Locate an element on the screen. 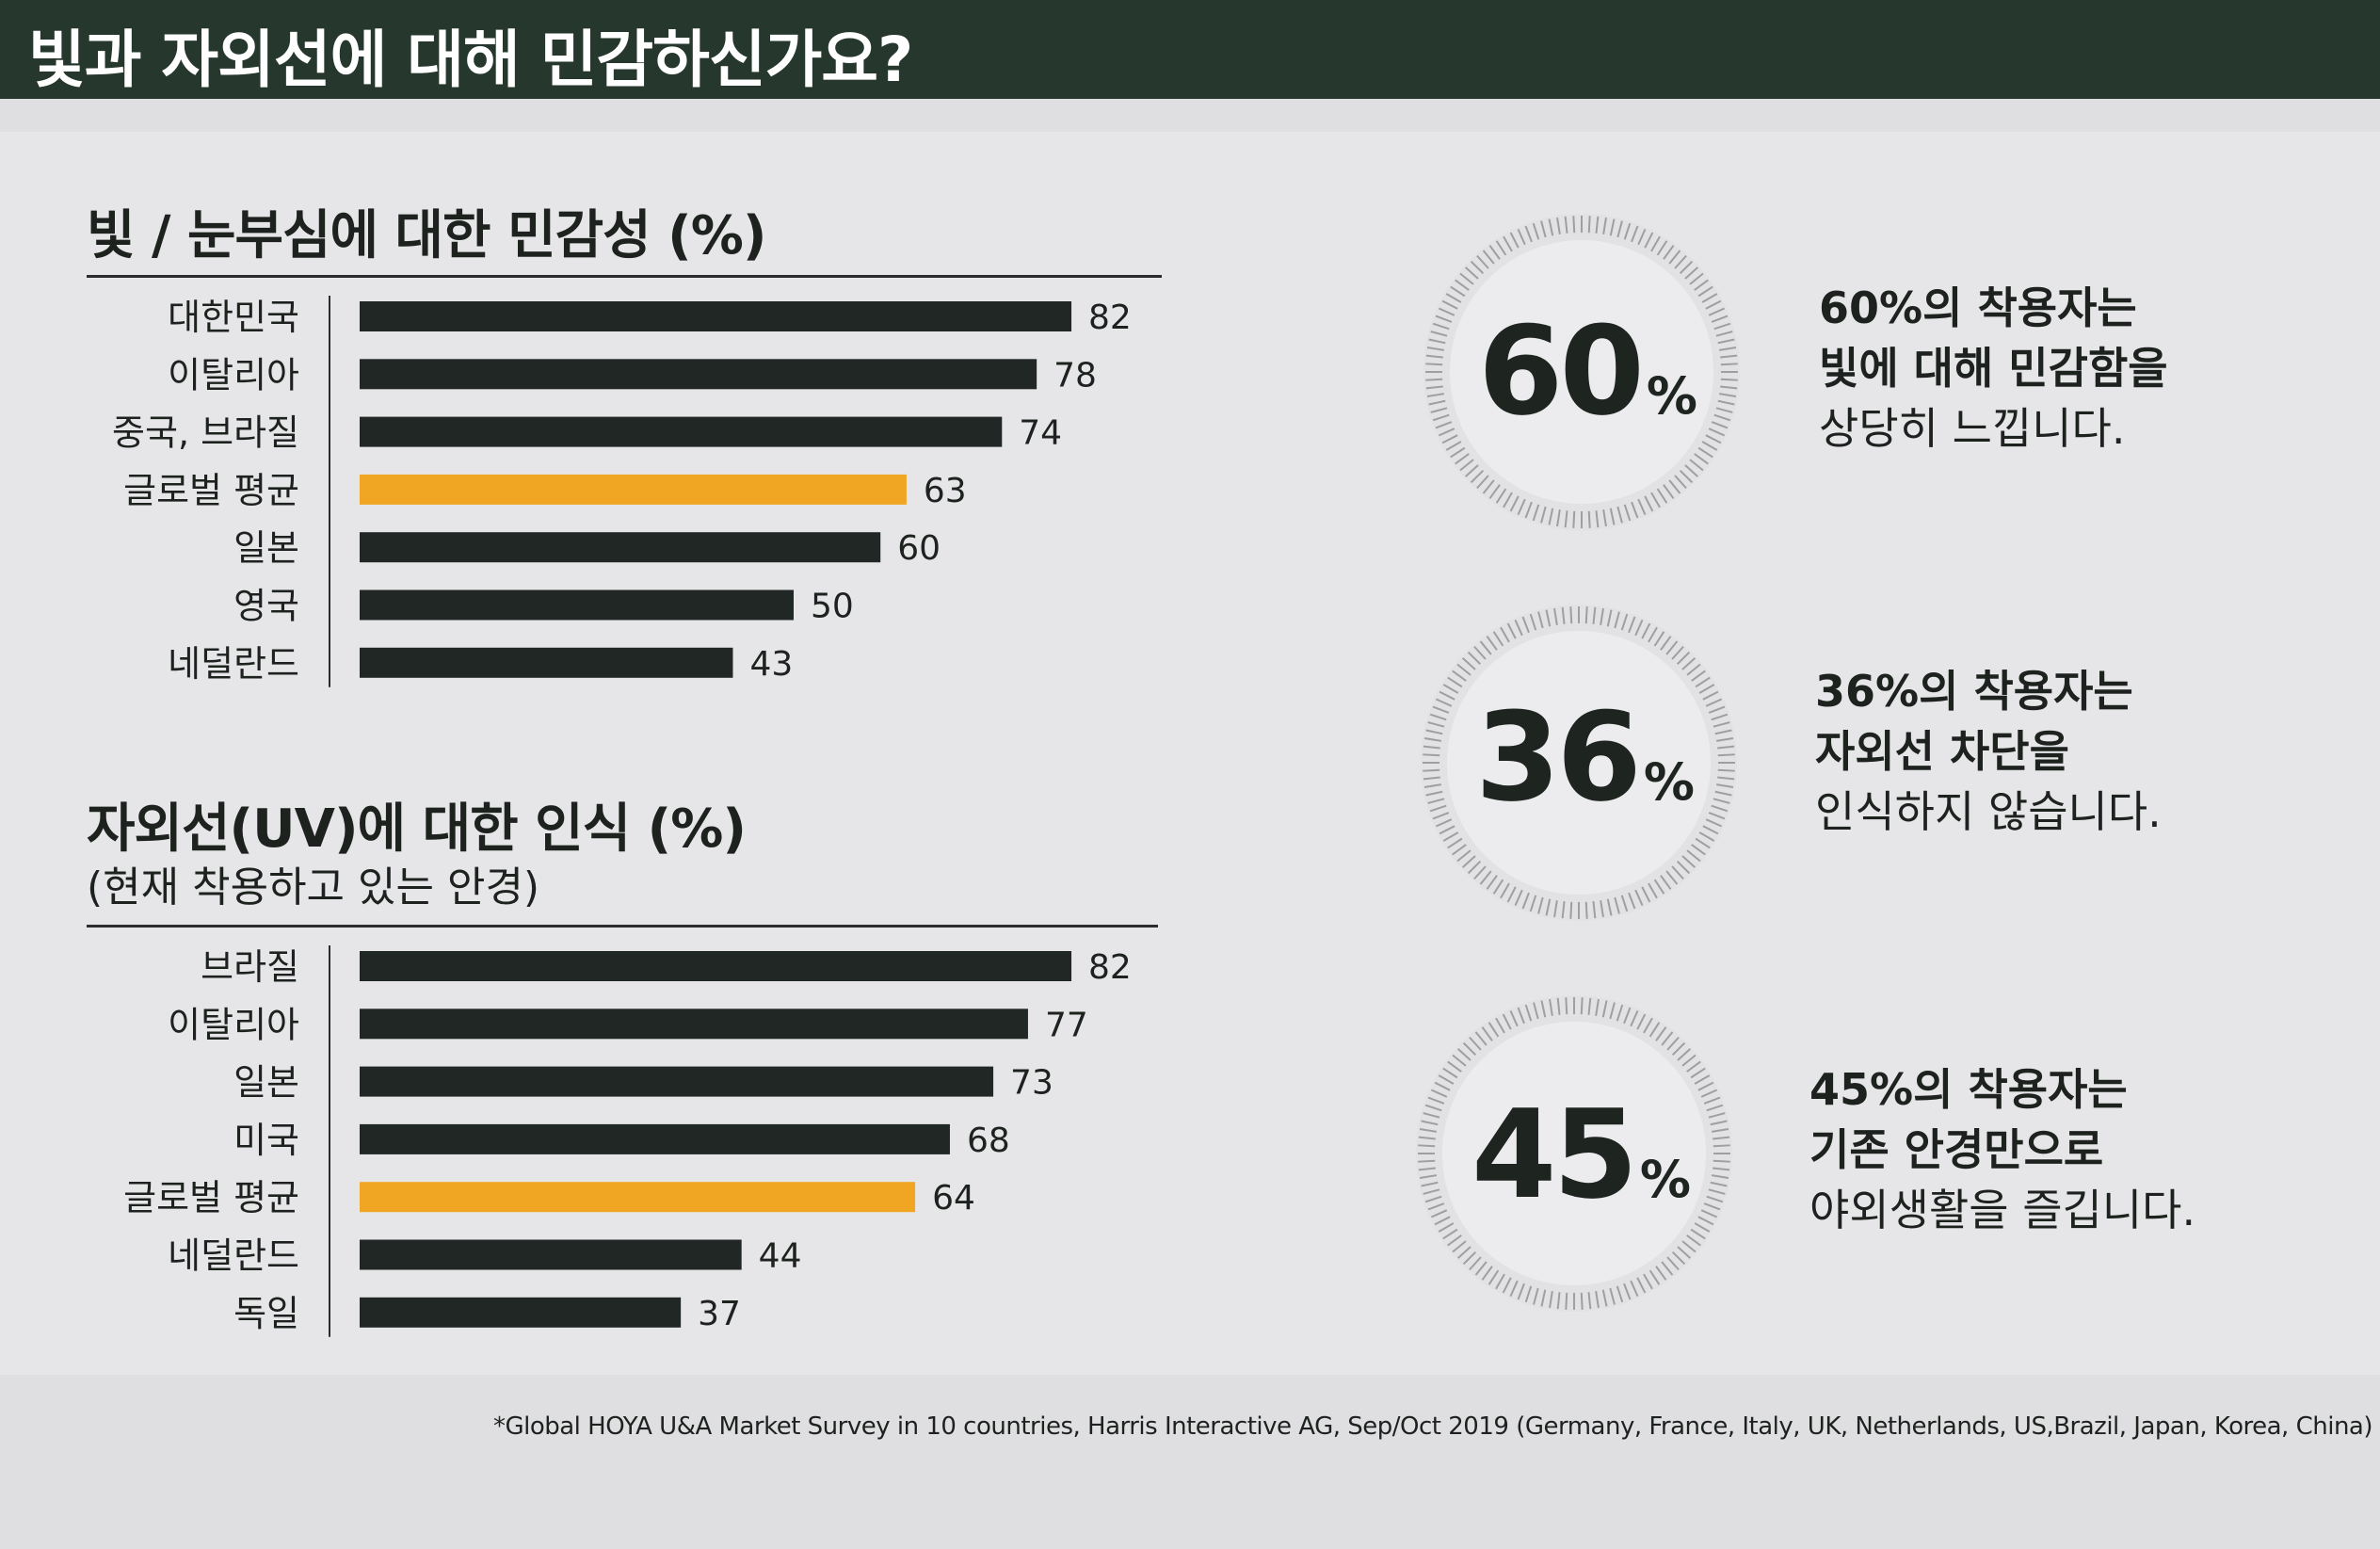 This screenshot has width=2380, height=1549. chart2-value-label: 73 is located at coordinates (1031, 1083).